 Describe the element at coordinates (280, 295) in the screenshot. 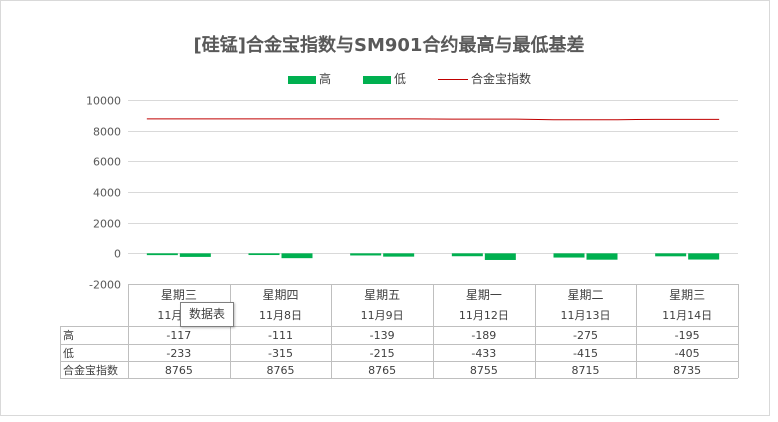

I see `x-category-label: 星期四` at that location.